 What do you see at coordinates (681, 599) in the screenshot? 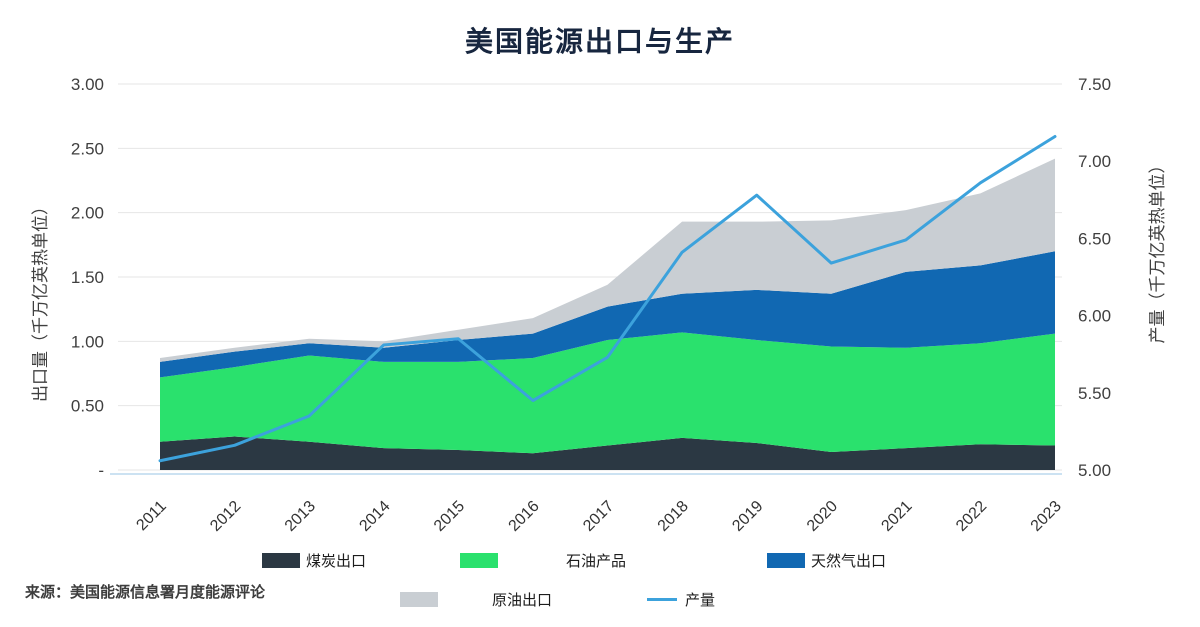
I see `legend-item-production: 产量` at bounding box center [681, 599].